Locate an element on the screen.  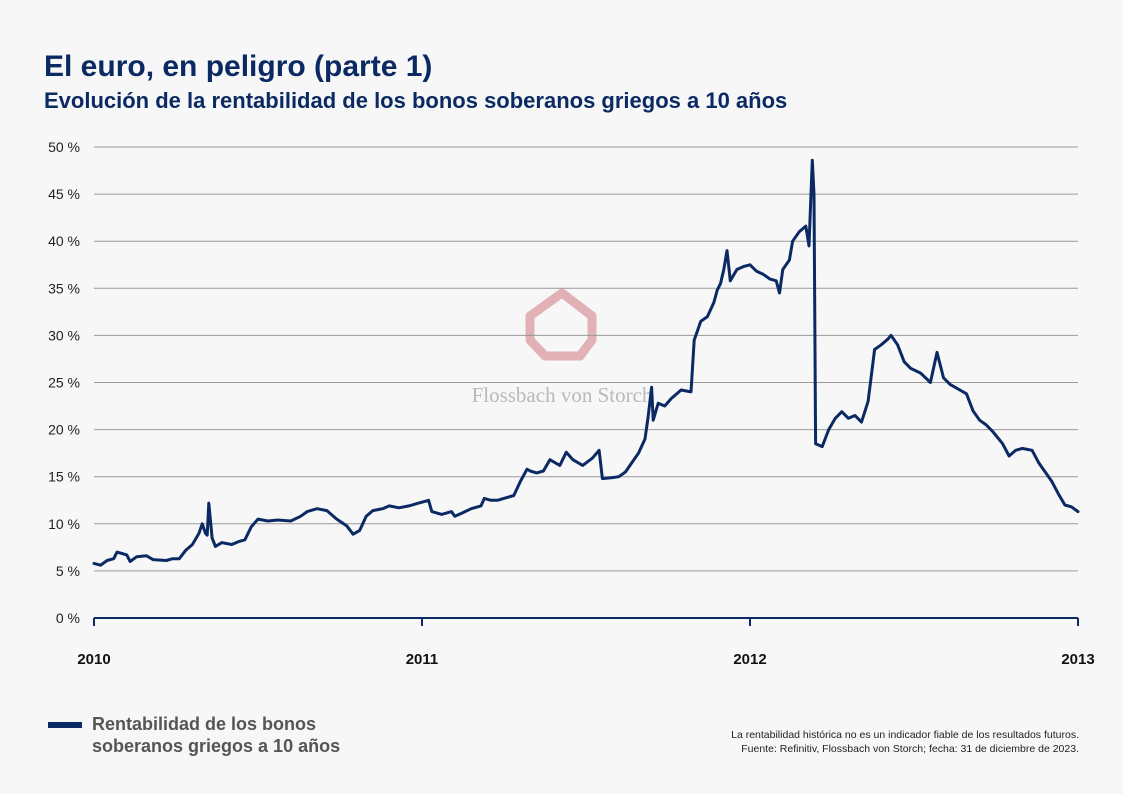
y-tick-label: 0 % is located at coordinates (68, 618).